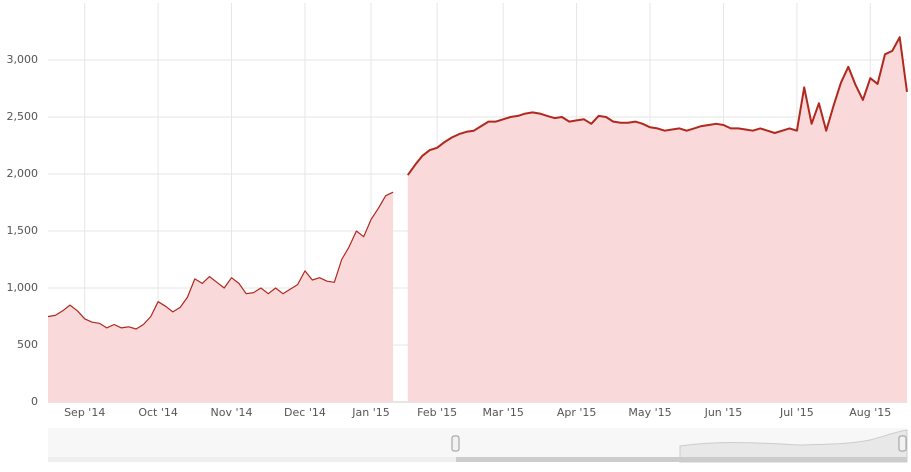 Image resolution: width=911 pixels, height=472 pixels. I want to click on y-tick-label: 0, so click(34, 401).